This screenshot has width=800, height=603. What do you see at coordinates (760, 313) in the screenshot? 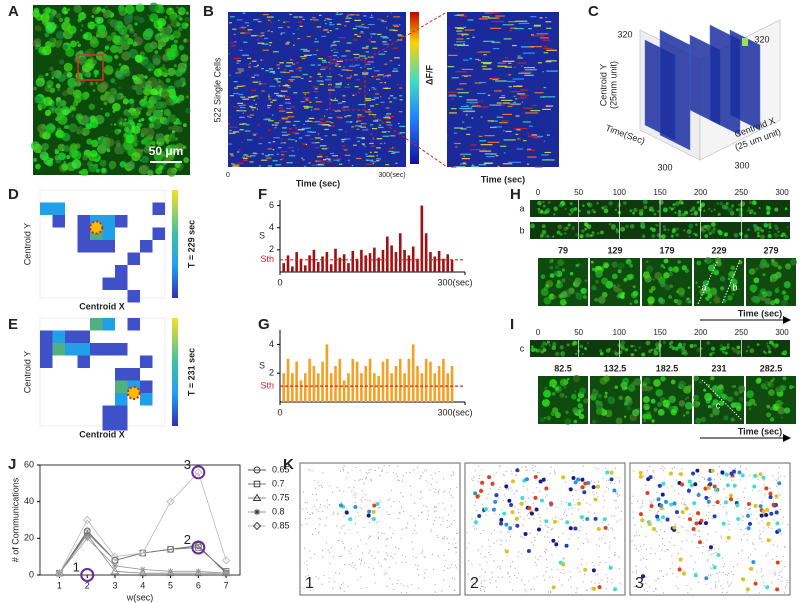
I see `time-label: Time (sec)` at bounding box center [760, 313].